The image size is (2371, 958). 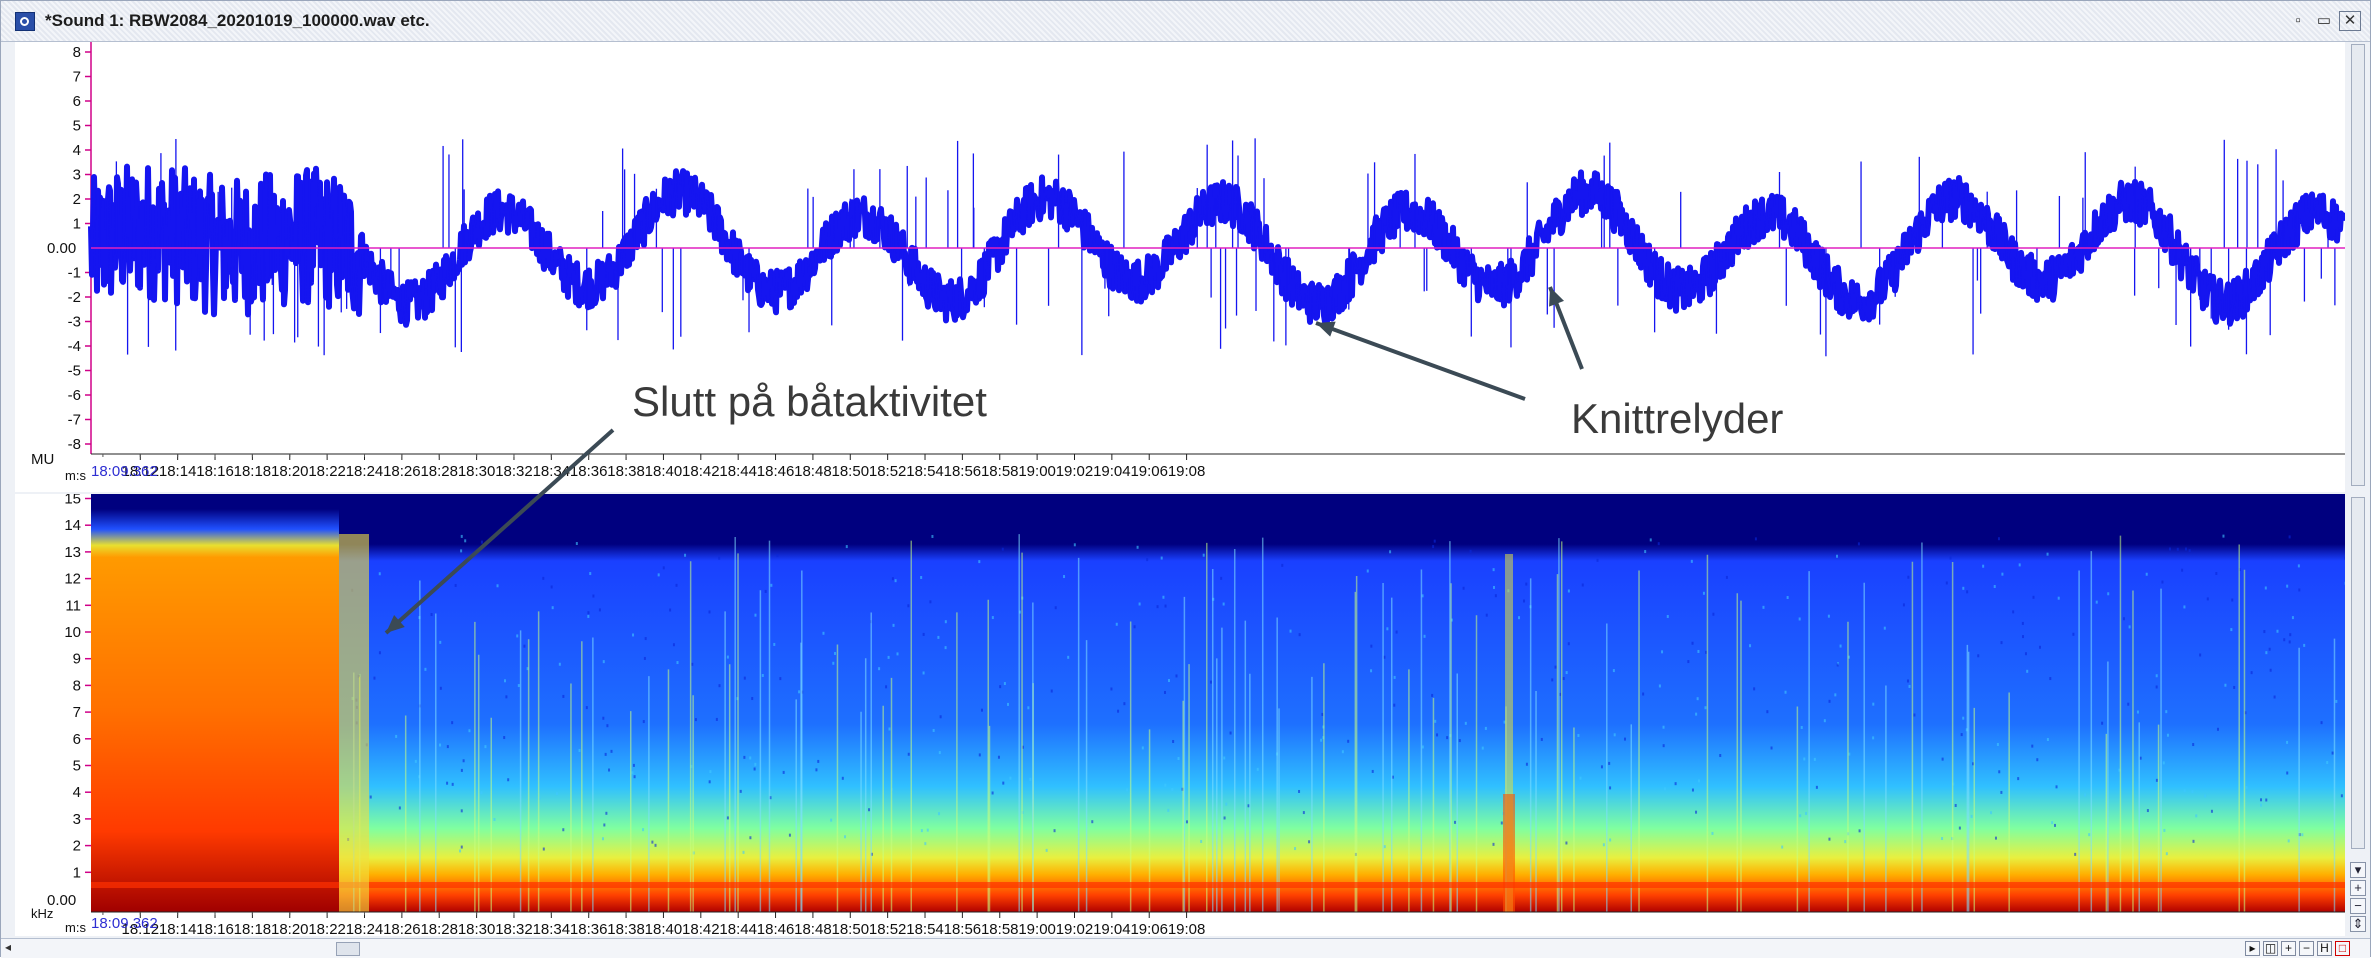 What do you see at coordinates (77, 199) in the screenshot?
I see `waveform-y-tick-label: 2` at bounding box center [77, 199].